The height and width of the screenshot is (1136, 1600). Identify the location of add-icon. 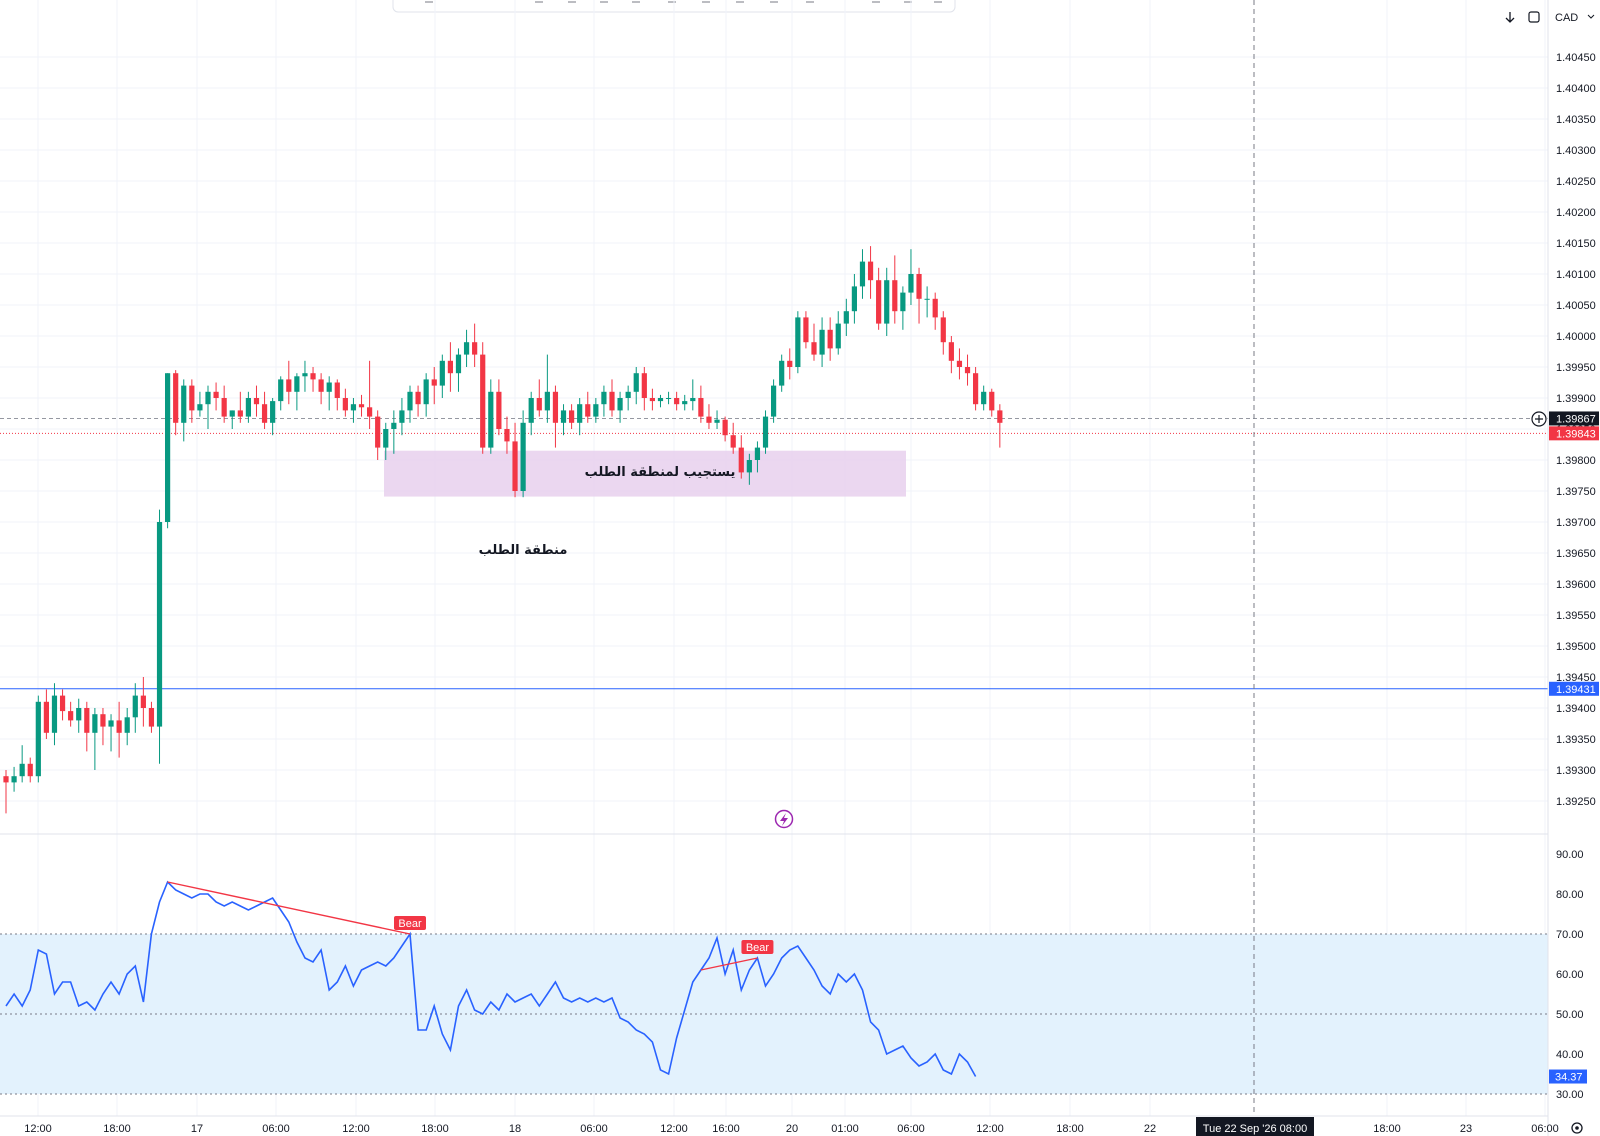
(1539, 419).